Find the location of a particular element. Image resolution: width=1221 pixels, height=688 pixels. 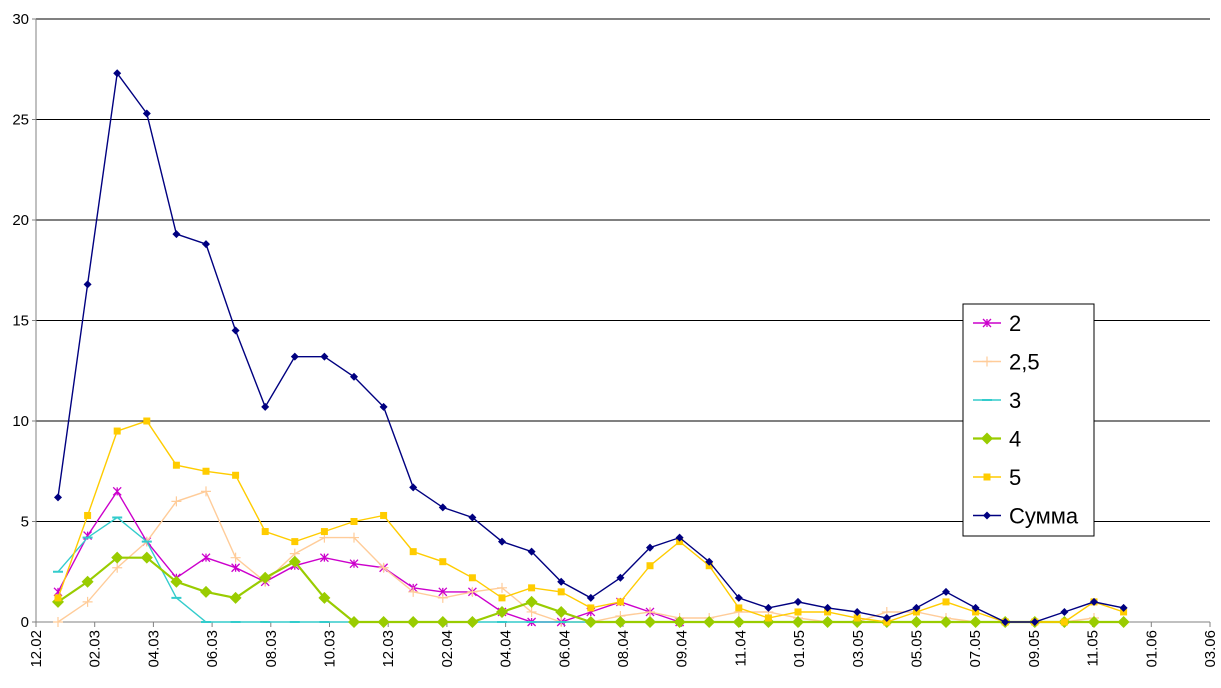

legend: 2 2,5 3 4 5 Сумма is located at coordinates (1028, 420).